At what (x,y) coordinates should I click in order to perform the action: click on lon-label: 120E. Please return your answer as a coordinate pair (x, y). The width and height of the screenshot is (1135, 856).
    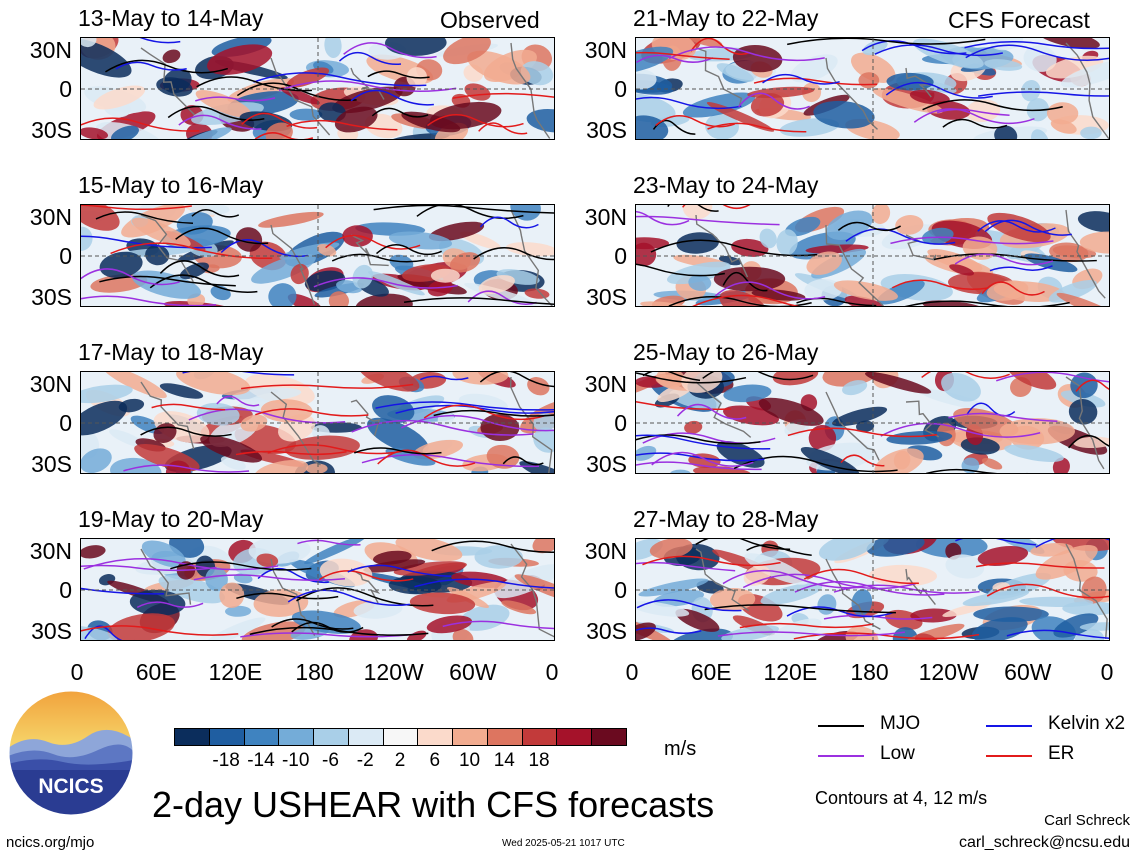
    Looking at the image, I should click on (790, 672).